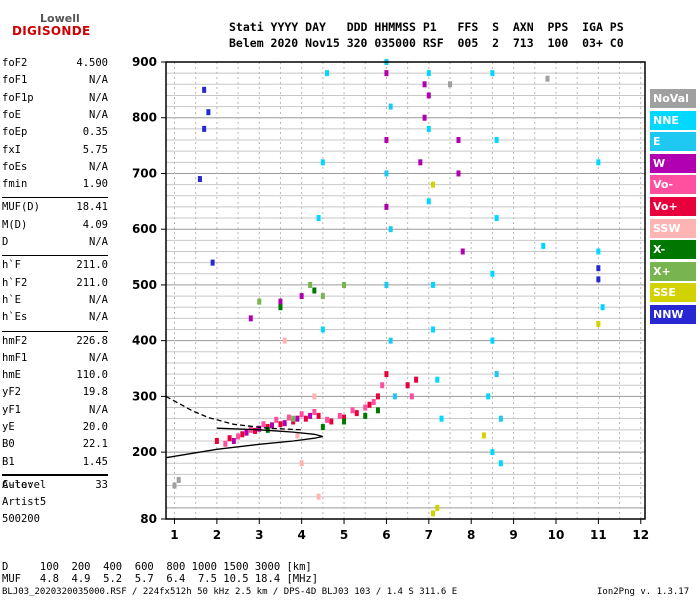  I want to click on param-key: yE, so click(8, 427).